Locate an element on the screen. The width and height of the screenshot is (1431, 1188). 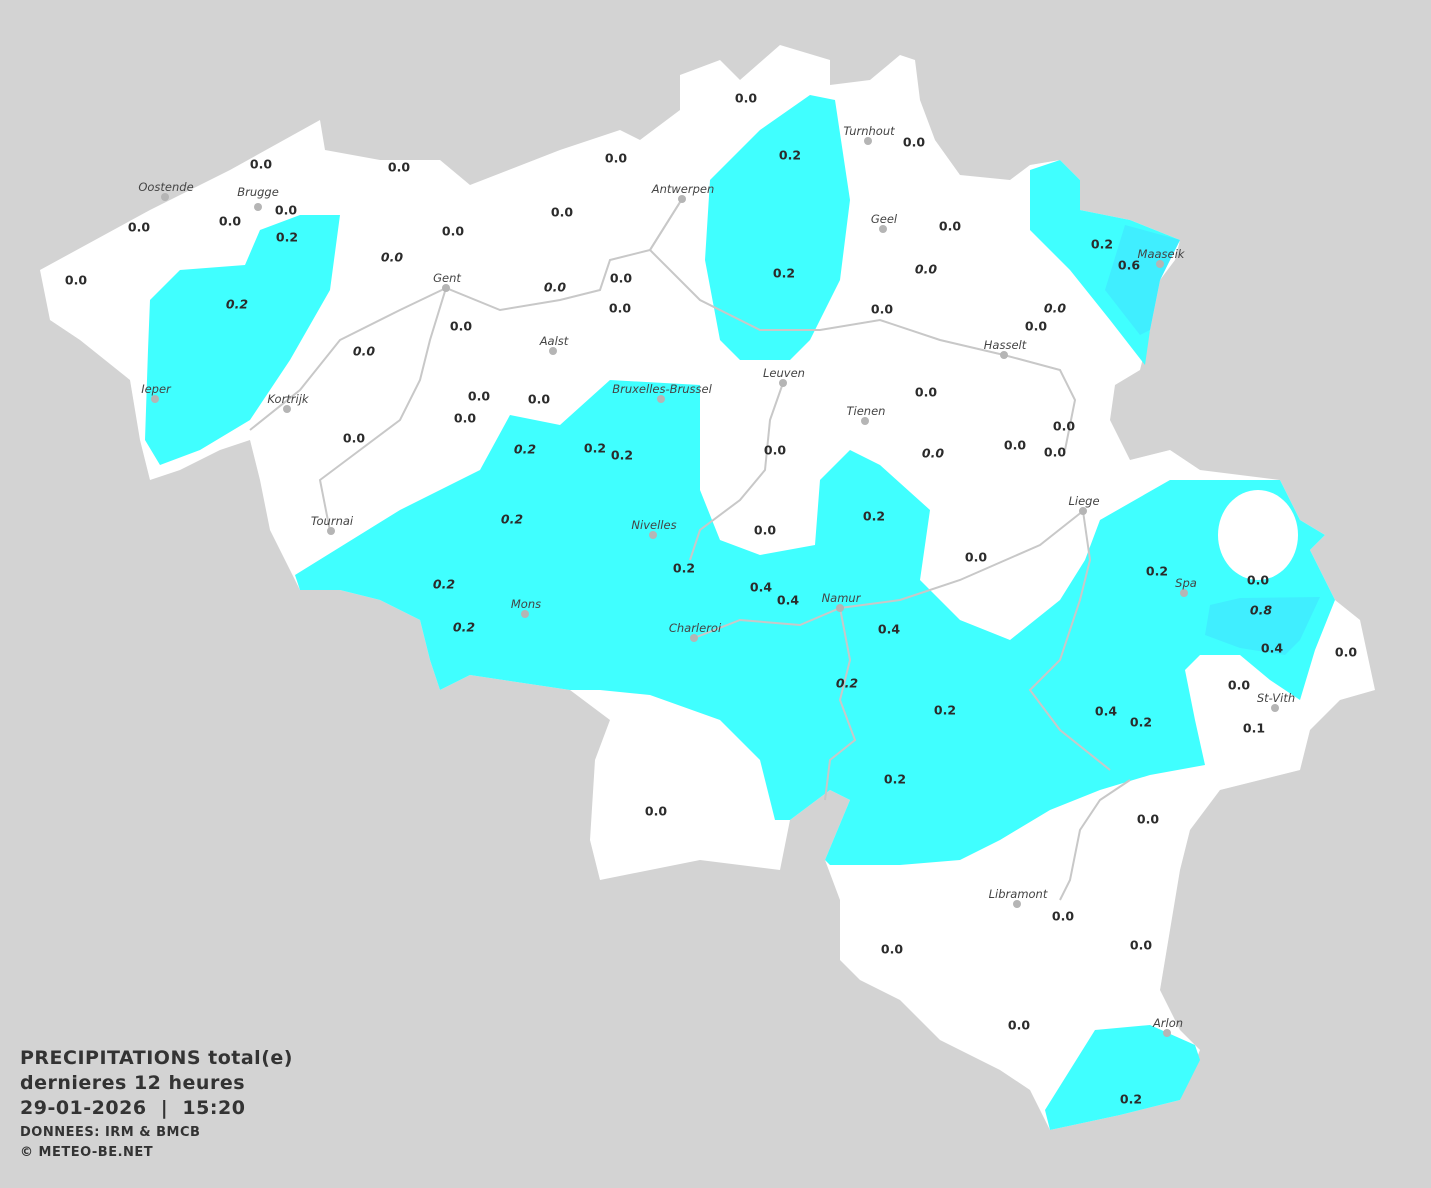
legend-copyright: © METEO-BE.NET is located at coordinates (87, 1152).